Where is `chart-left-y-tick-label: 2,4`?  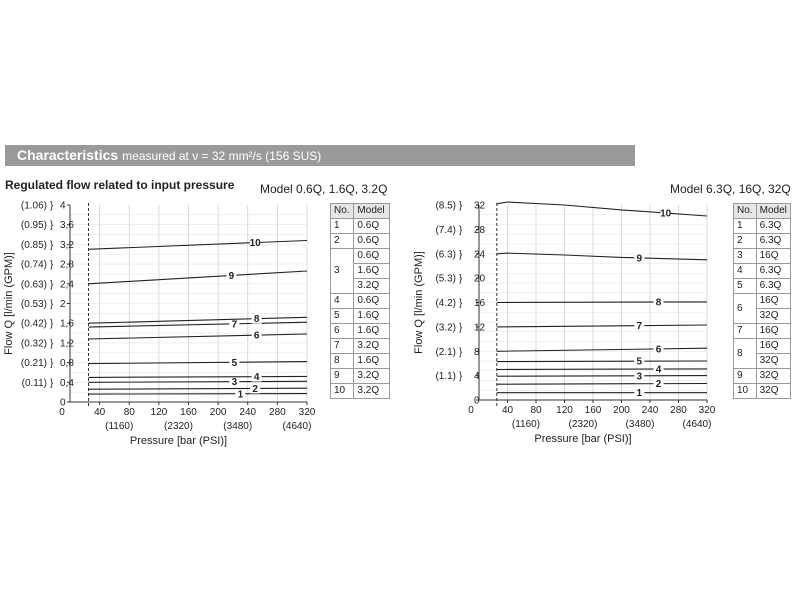 chart-left-y-tick-label: 2,4 is located at coordinates (67, 284).